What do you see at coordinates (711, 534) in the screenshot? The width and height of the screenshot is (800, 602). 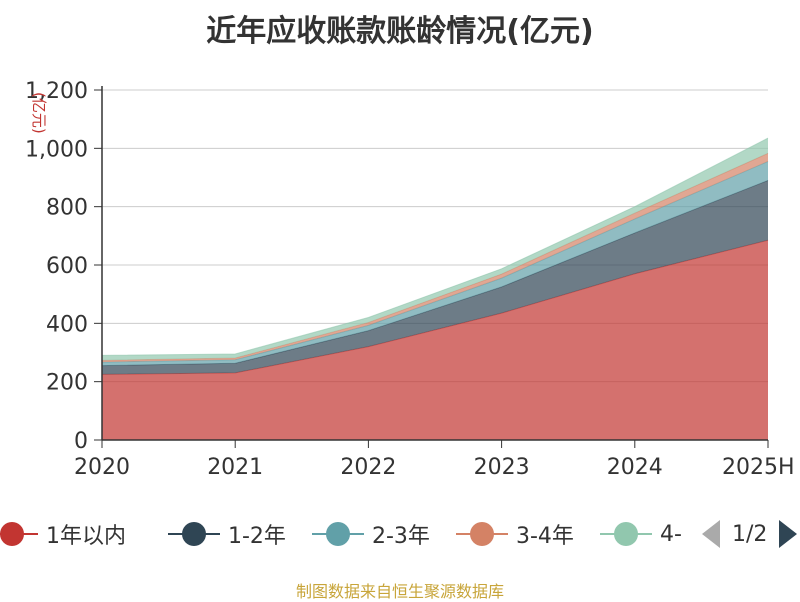 I see `prev-page-icon` at bounding box center [711, 534].